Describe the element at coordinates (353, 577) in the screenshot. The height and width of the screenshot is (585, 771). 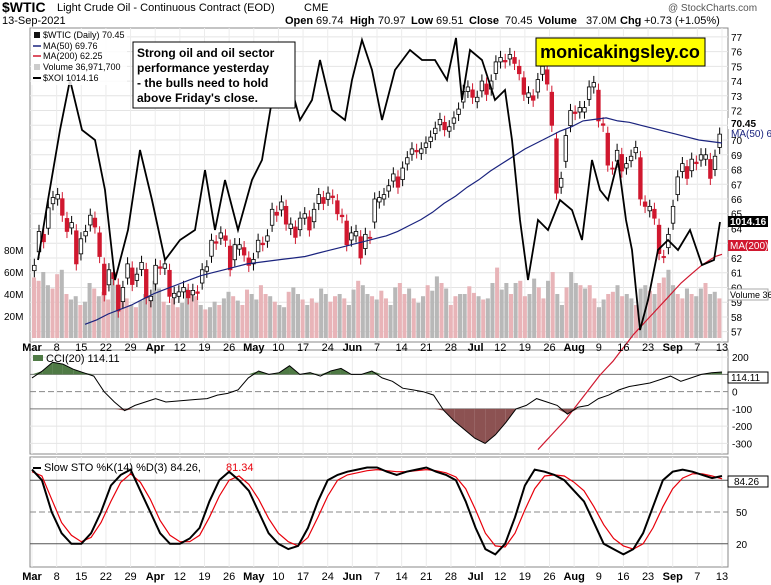
I see `date-tick-label: Jun` at that location.